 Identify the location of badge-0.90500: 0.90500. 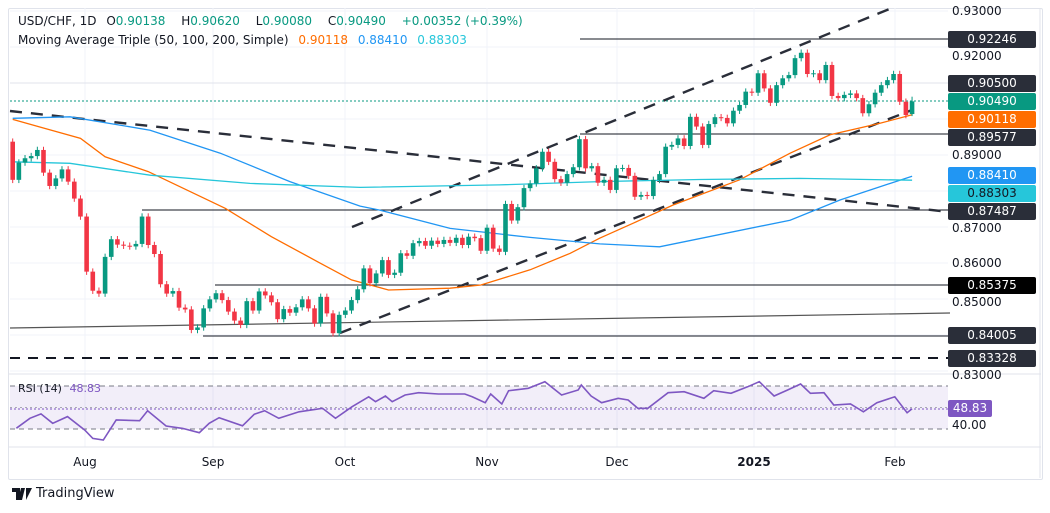
(992, 83).